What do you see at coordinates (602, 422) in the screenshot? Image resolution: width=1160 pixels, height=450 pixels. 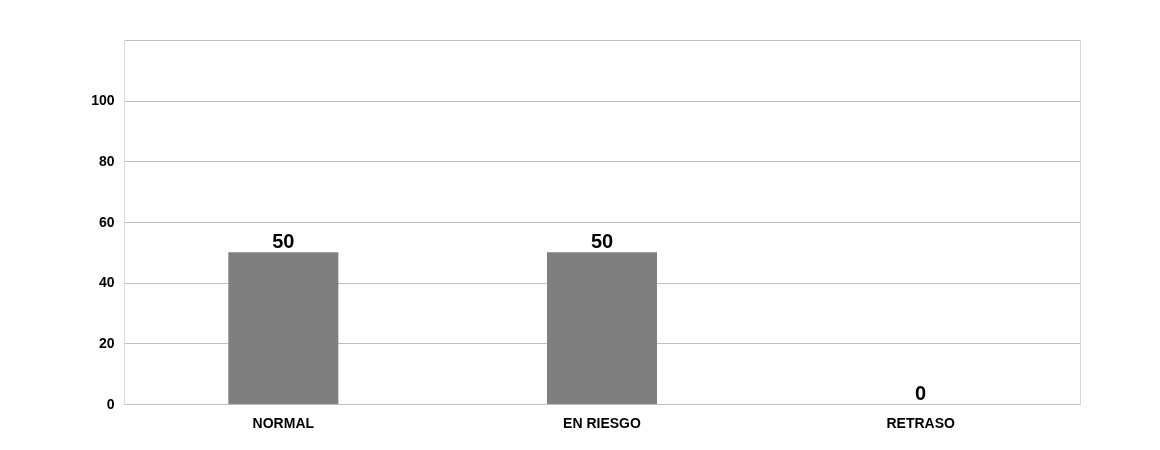 I see `x-tick-label: EN RIESGO` at bounding box center [602, 422].